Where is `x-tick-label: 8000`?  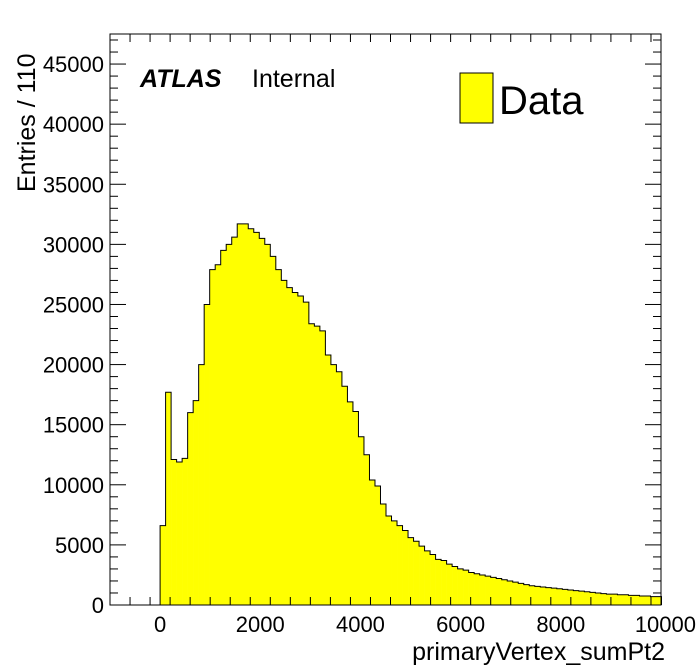 x-tick-label: 8000 is located at coordinates (560, 624).